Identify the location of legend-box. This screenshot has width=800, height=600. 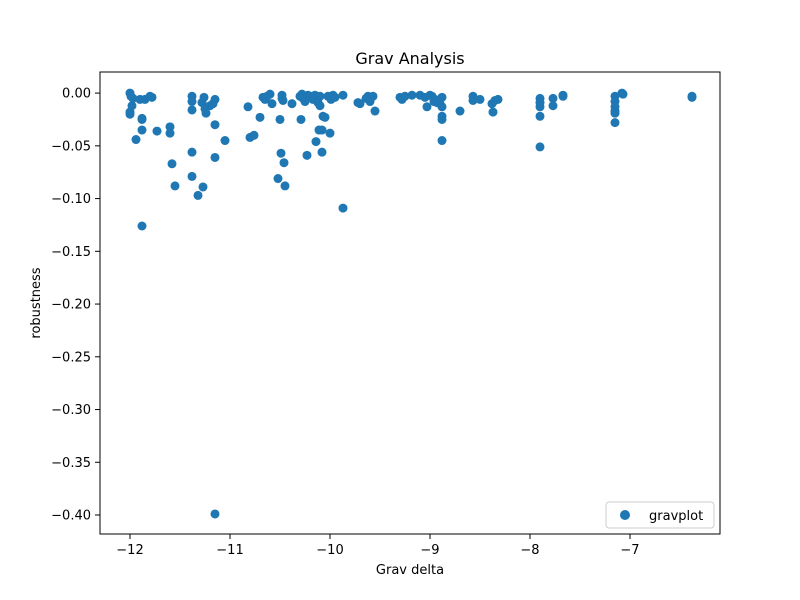
(660, 515).